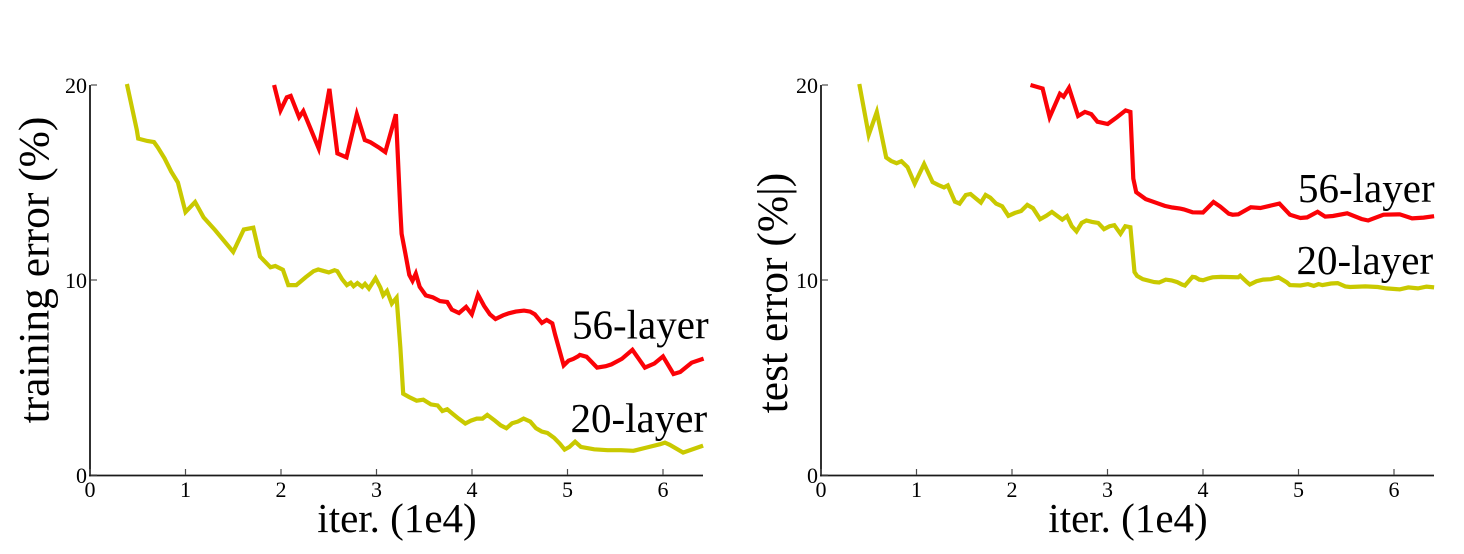  I want to click on svg-text: test error (%|), so click(773, 293).